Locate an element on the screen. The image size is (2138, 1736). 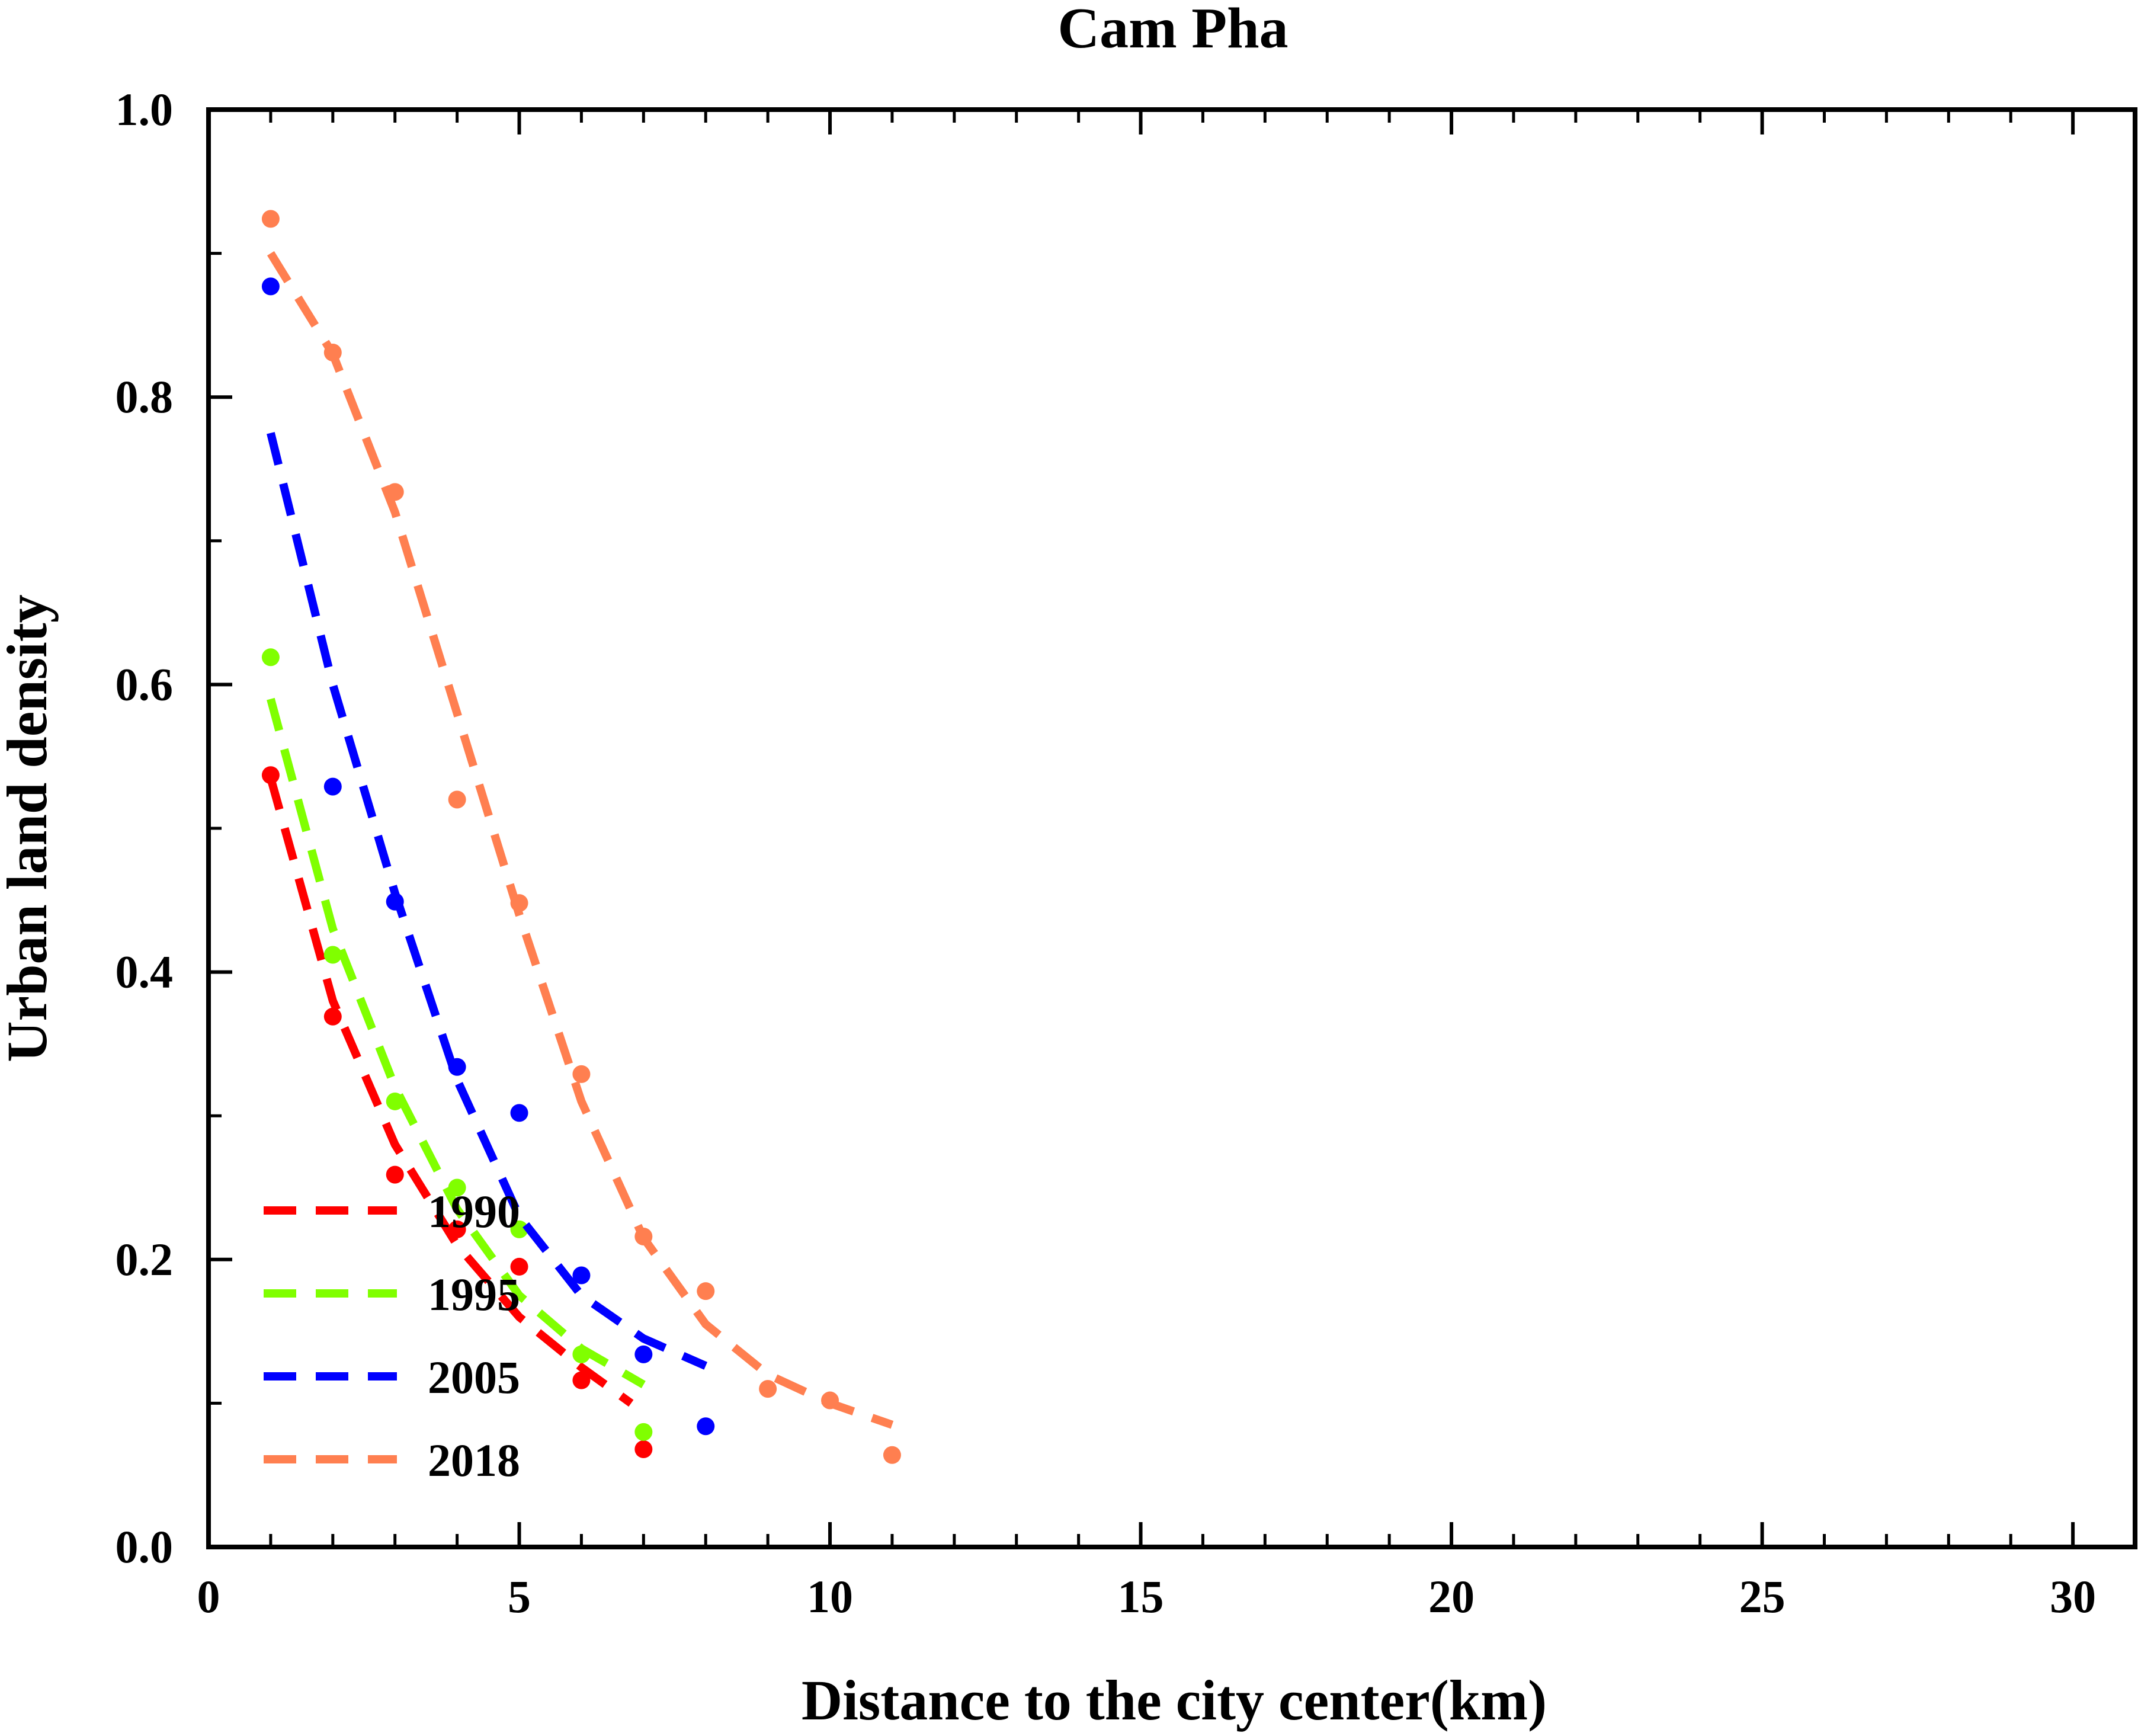
x-axis-label: Distance to the city center(km) is located at coordinates (1175, 1700).